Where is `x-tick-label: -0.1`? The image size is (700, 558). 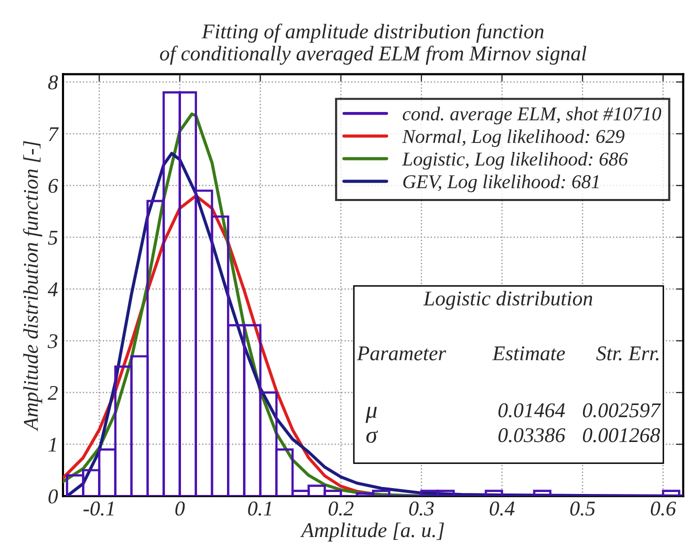 x-tick-label: -0.1 is located at coordinates (99, 509).